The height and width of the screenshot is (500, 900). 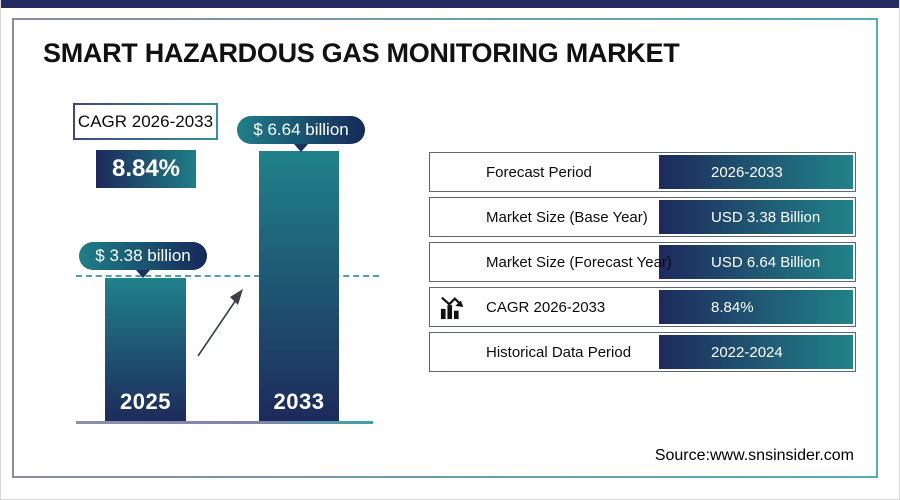 What do you see at coordinates (452, 308) in the screenshot?
I see `decline-chart-icon` at bounding box center [452, 308].